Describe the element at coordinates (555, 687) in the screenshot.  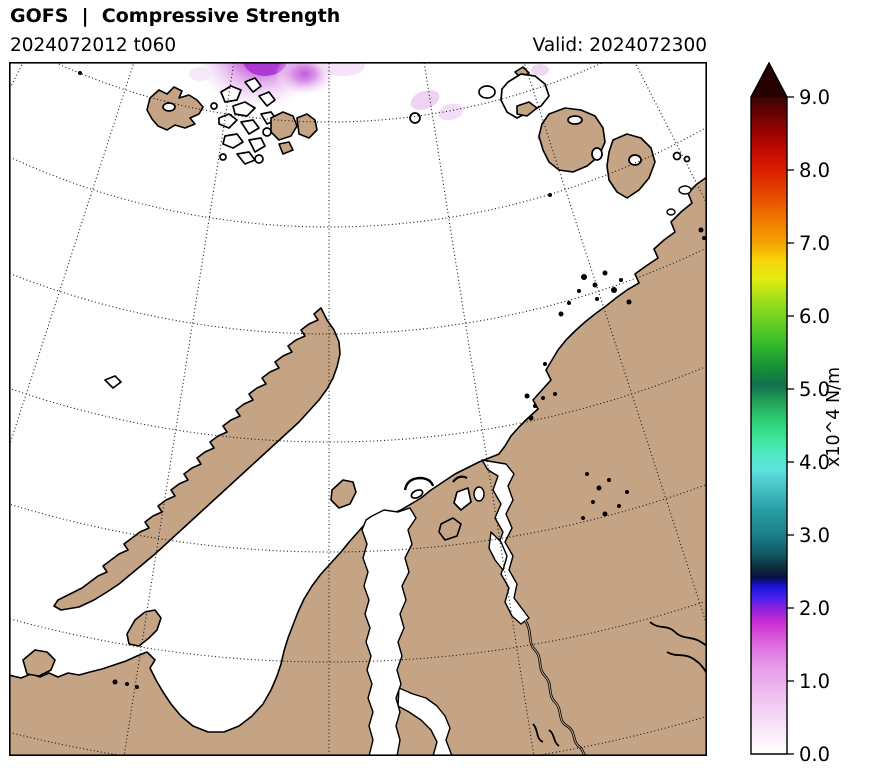
I see `yenisei-river` at that location.